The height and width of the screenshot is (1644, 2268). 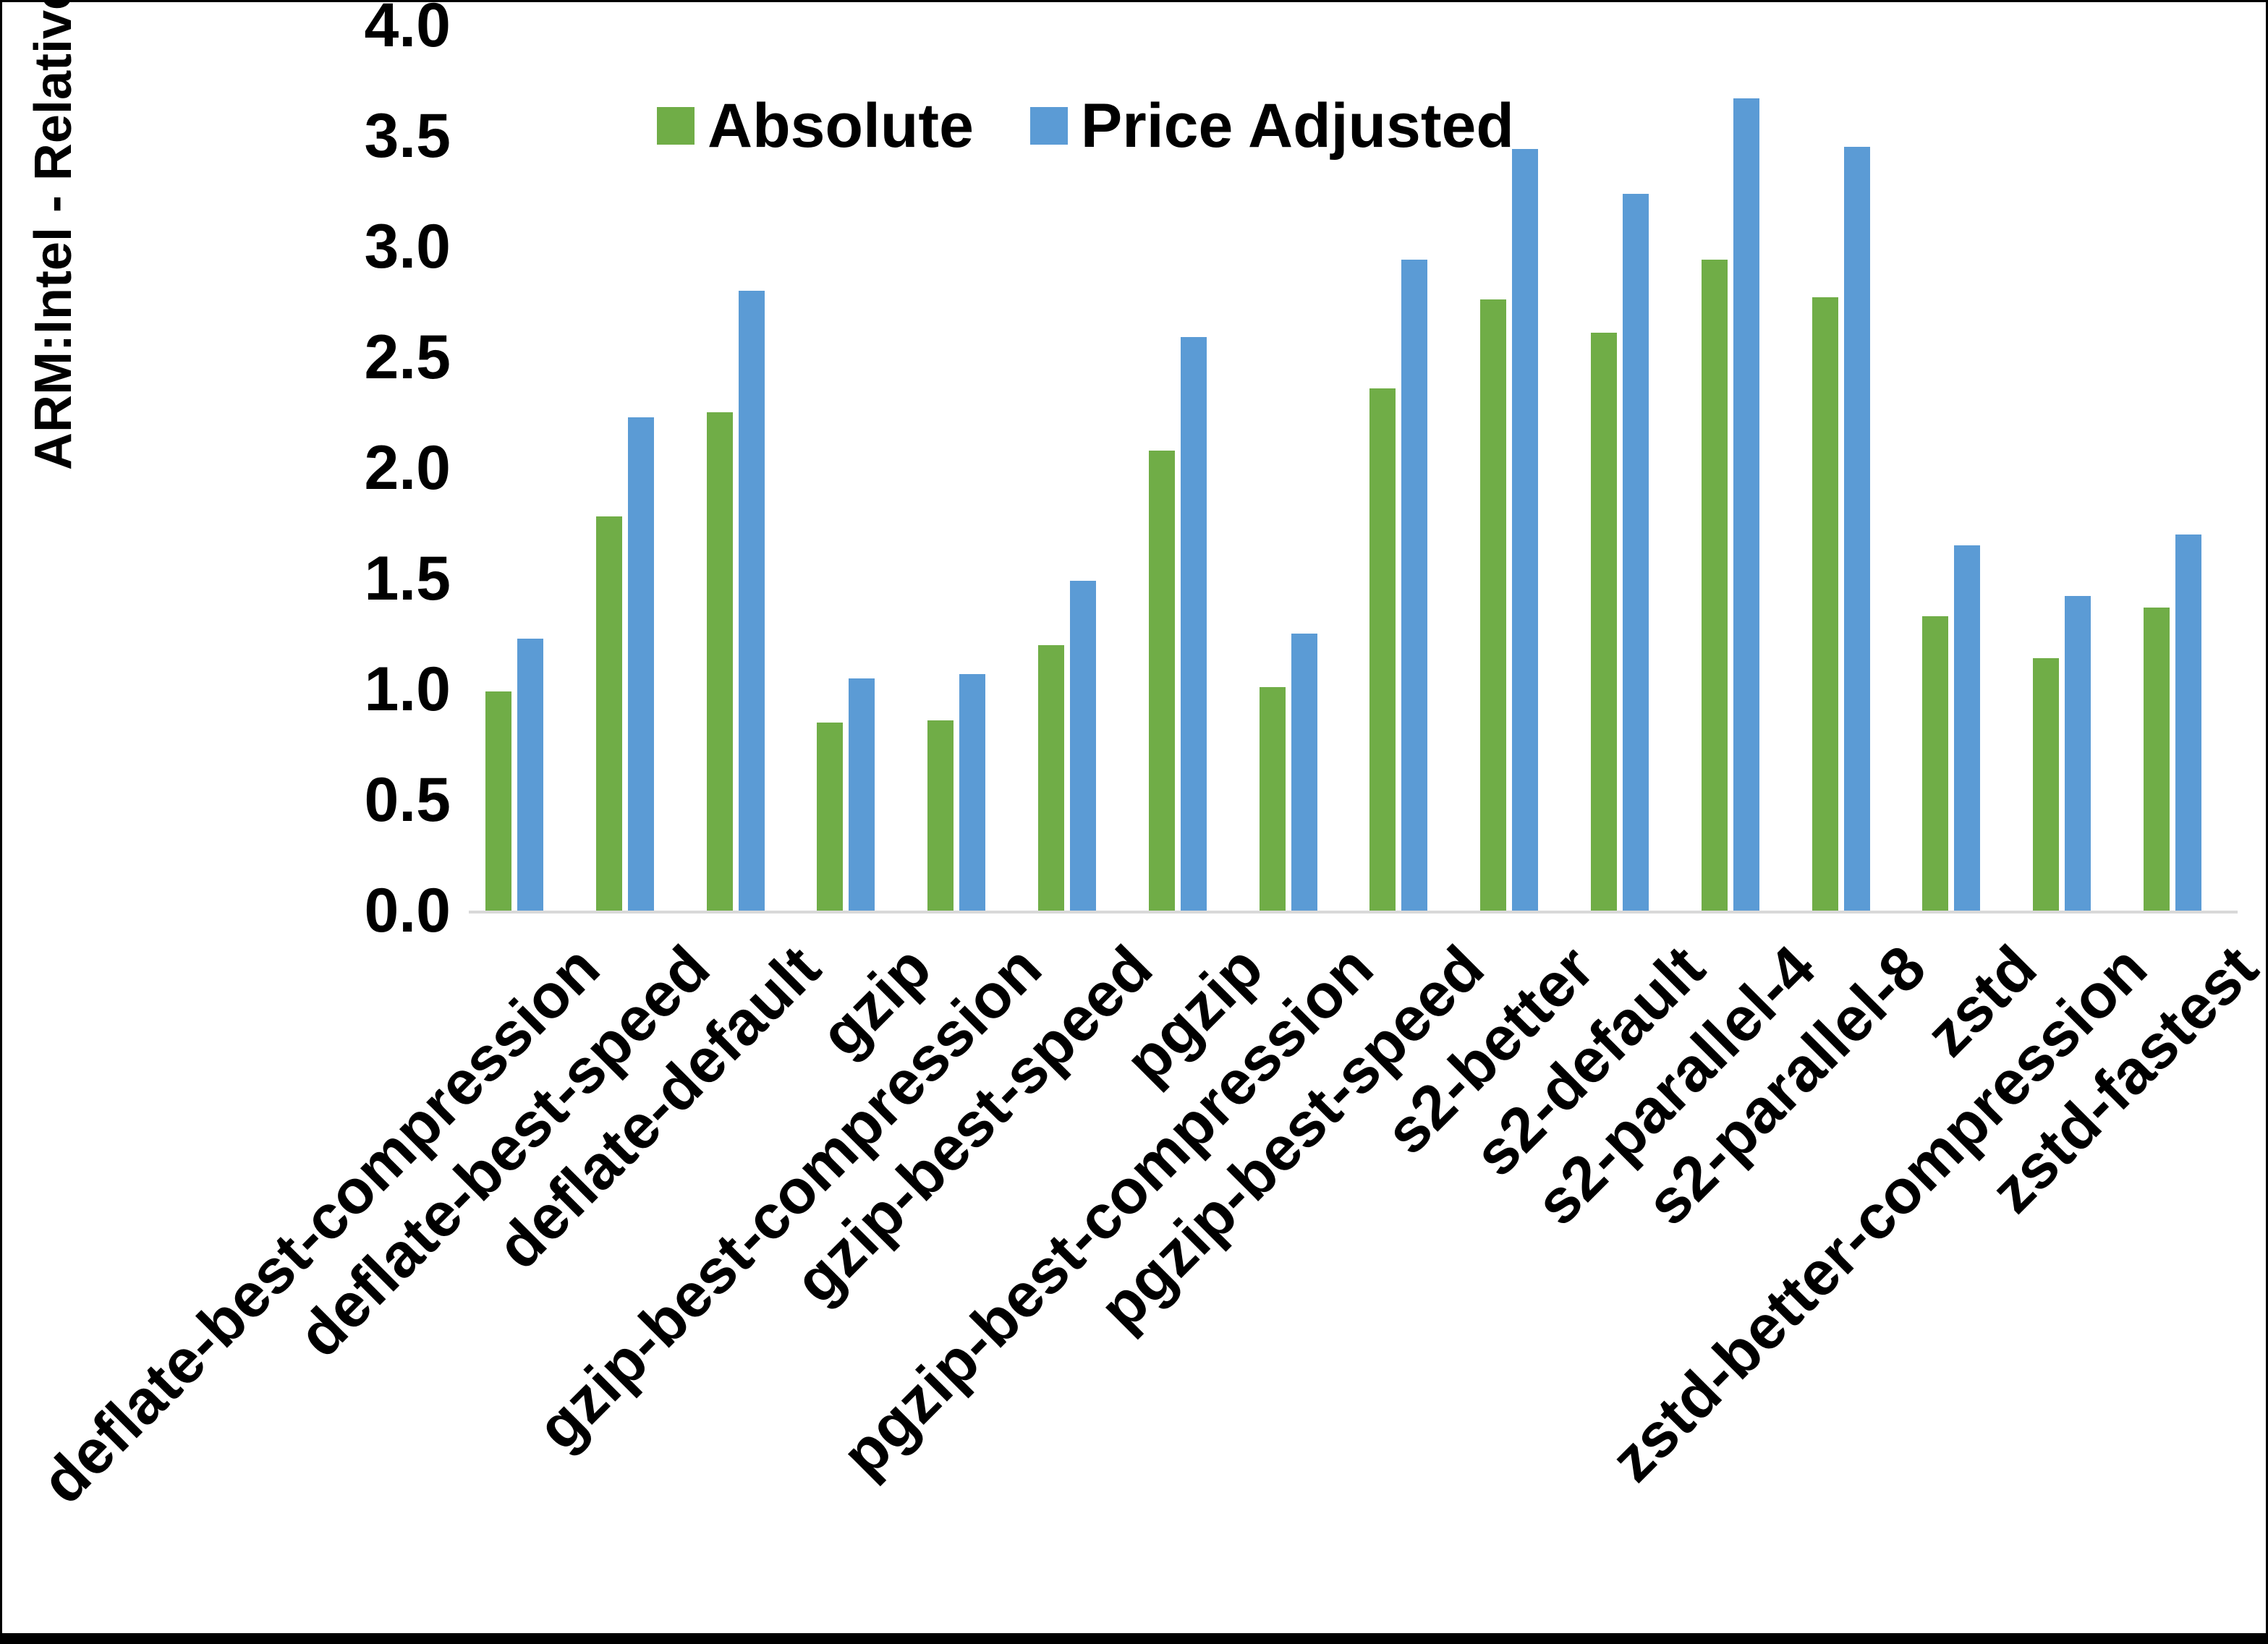 I want to click on y-tick-label: 2.5, so click(x=408, y=357).